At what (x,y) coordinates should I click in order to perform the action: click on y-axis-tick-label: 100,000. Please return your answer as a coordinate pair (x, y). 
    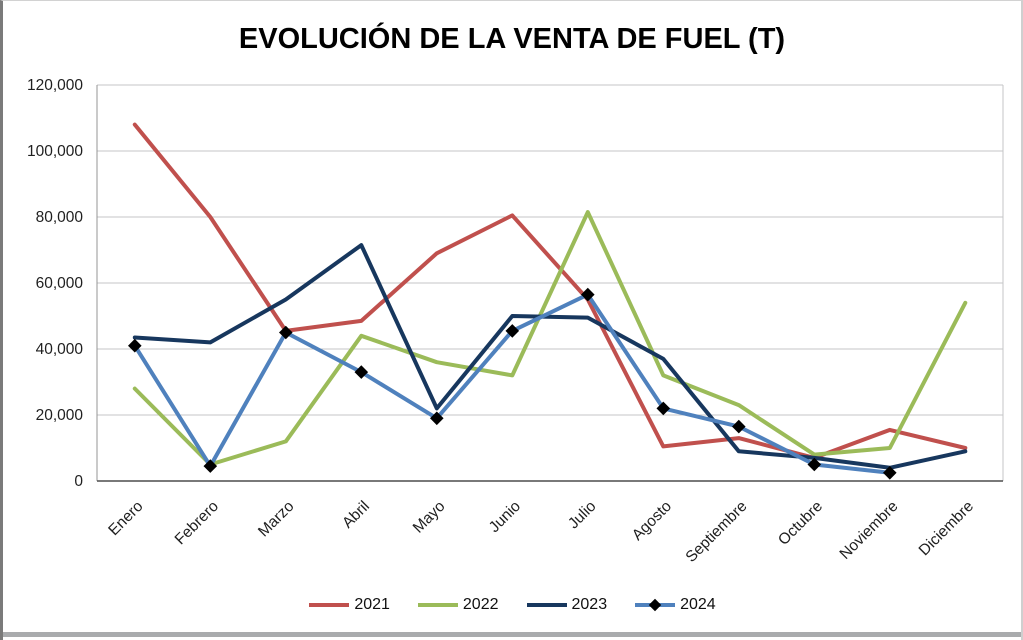
    Looking at the image, I should click on (55, 151).